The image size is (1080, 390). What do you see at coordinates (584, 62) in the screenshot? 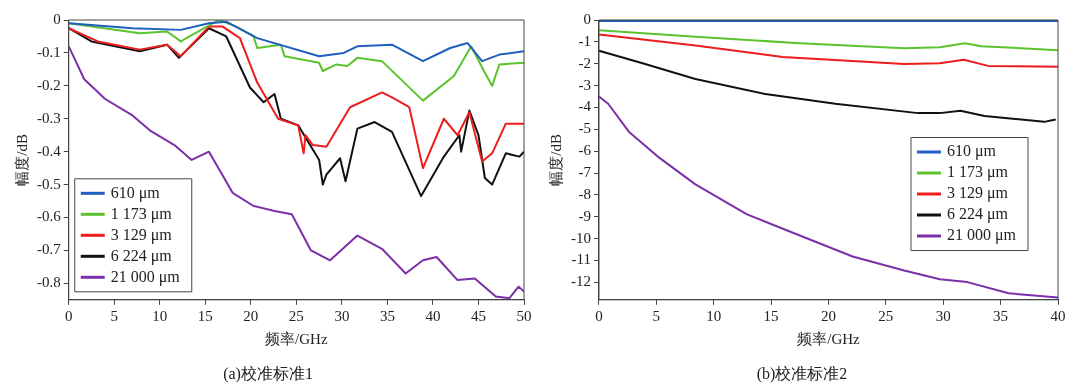
I see `y-tick-label: -2` at bounding box center [584, 62].